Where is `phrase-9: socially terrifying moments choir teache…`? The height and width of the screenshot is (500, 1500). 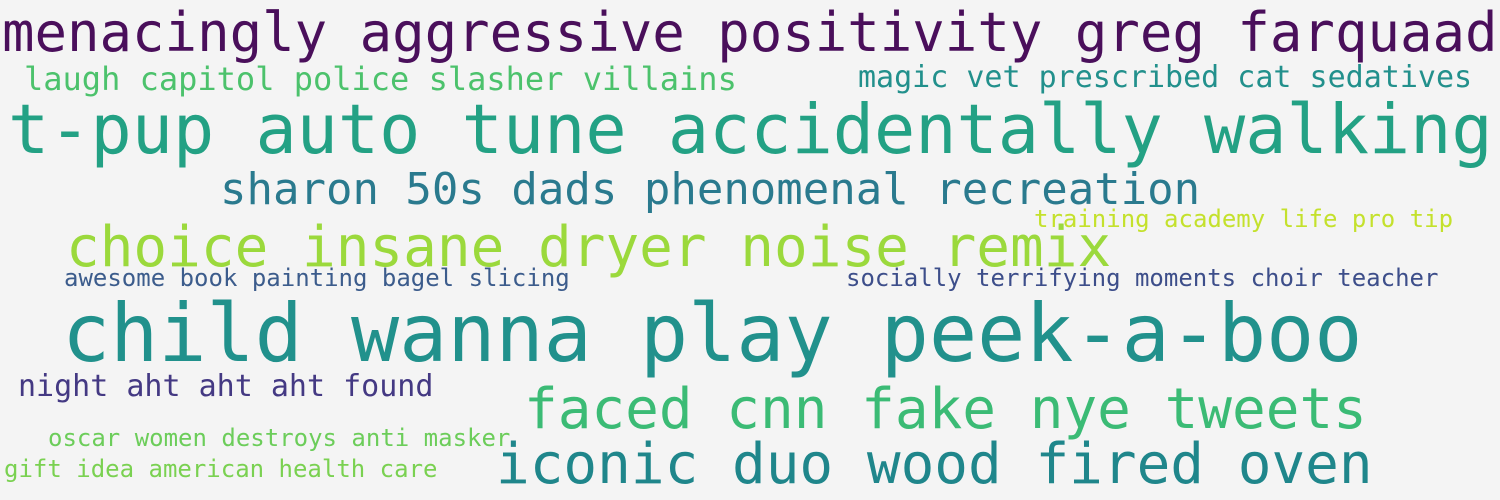
phrase-9: socially terrifying moments choir teache… is located at coordinates (1142, 278).